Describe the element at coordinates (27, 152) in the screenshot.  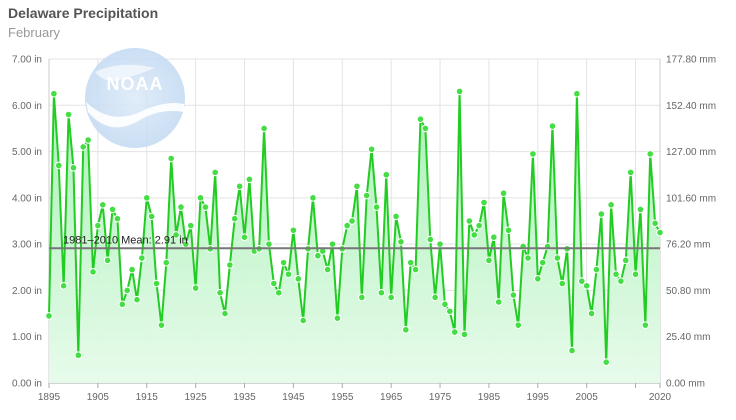
I see `y-tick-label-left: 5.00 in` at that location.